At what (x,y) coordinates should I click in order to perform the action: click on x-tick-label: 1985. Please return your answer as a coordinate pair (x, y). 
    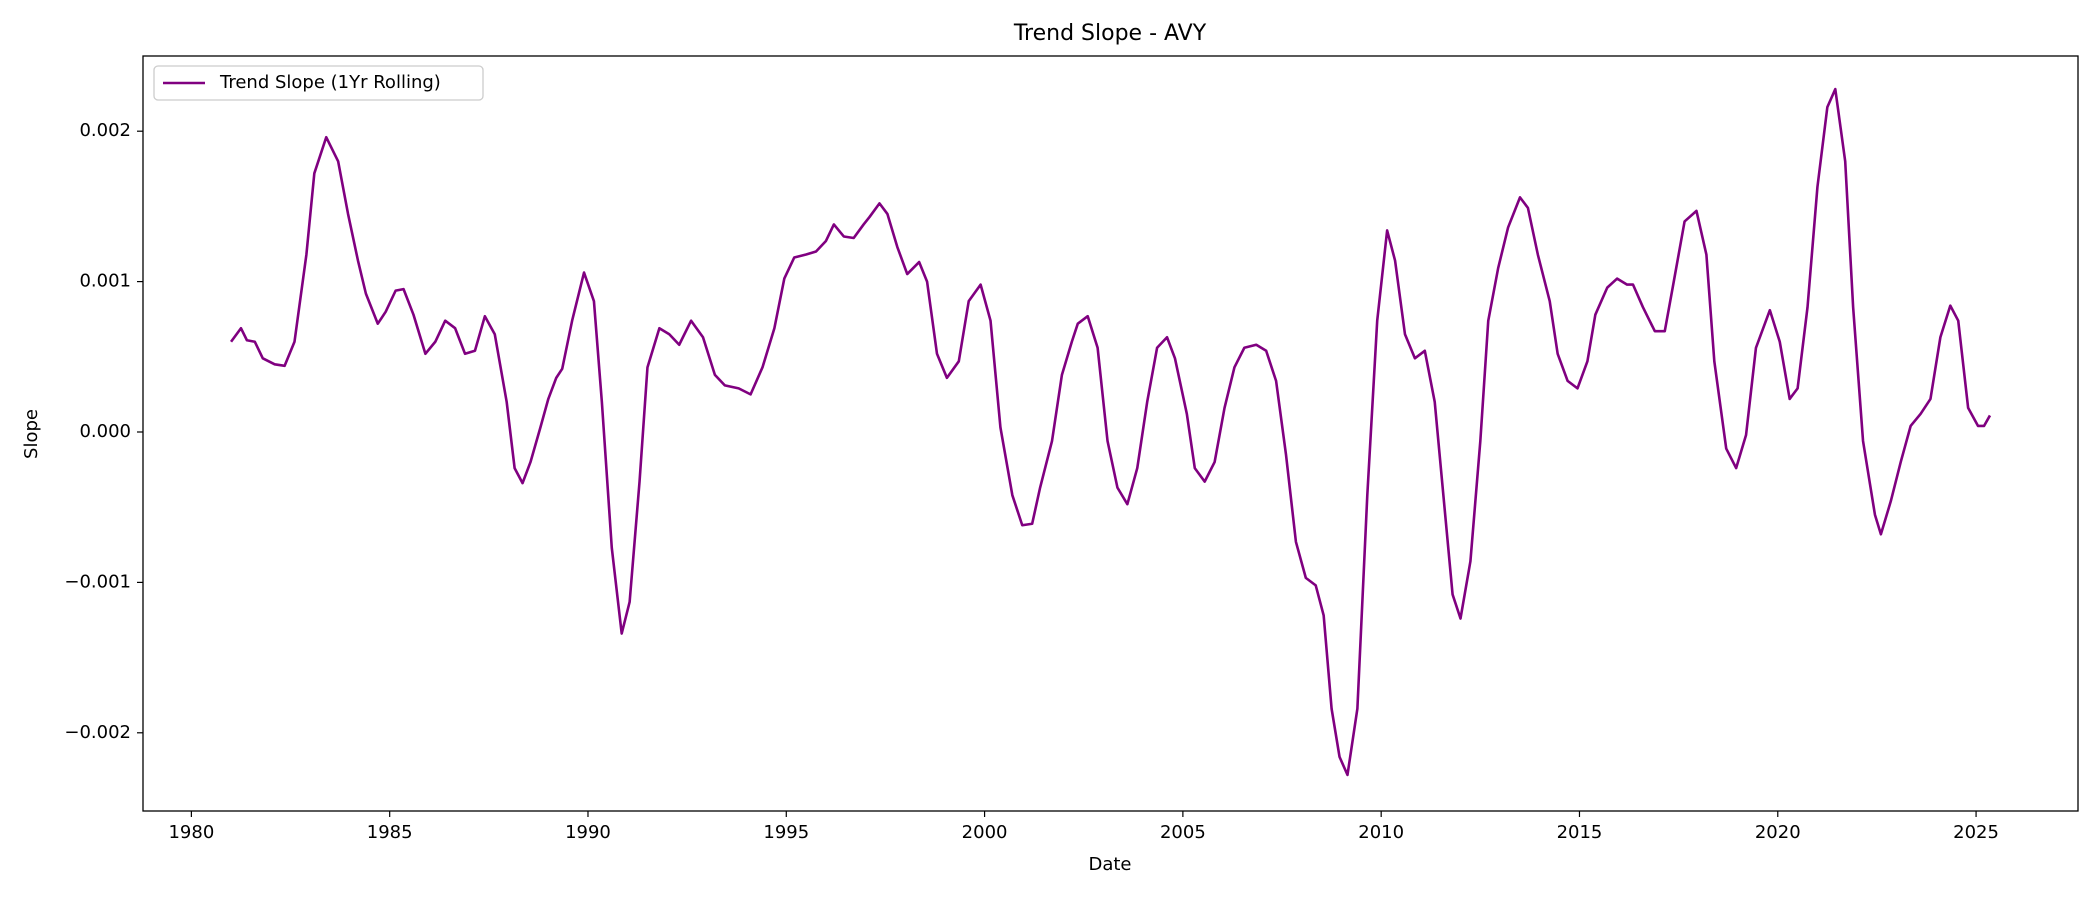
    Looking at the image, I should click on (390, 832).